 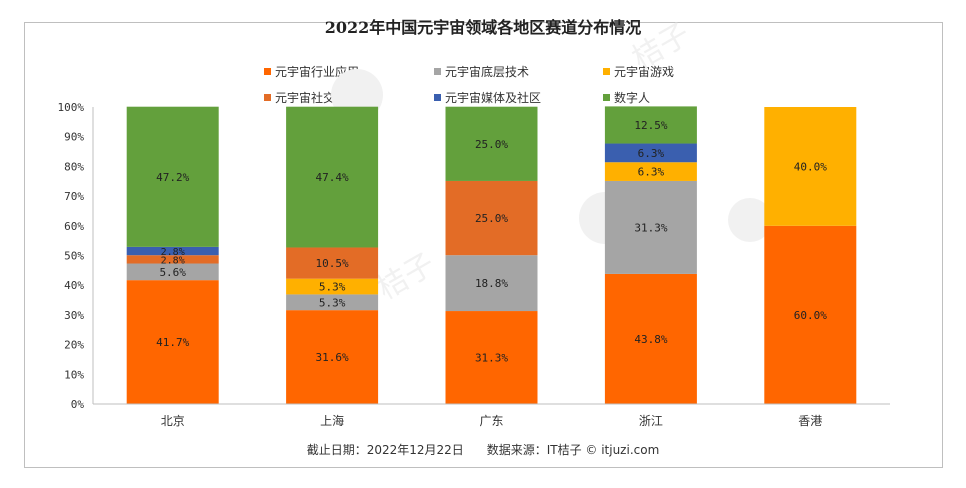 I want to click on data-label: 5.6%, so click(x=172, y=272).